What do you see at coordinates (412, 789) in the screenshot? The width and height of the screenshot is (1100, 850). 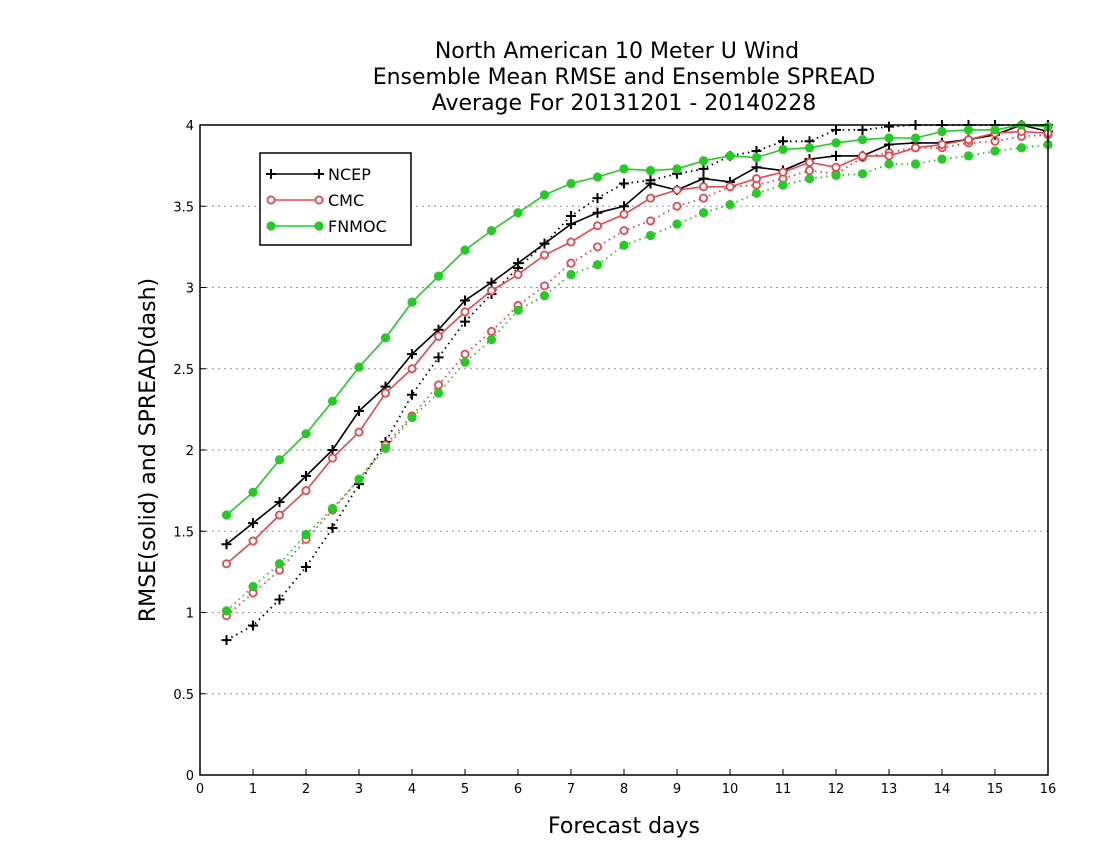 I see `x-tick-label: 4` at bounding box center [412, 789].